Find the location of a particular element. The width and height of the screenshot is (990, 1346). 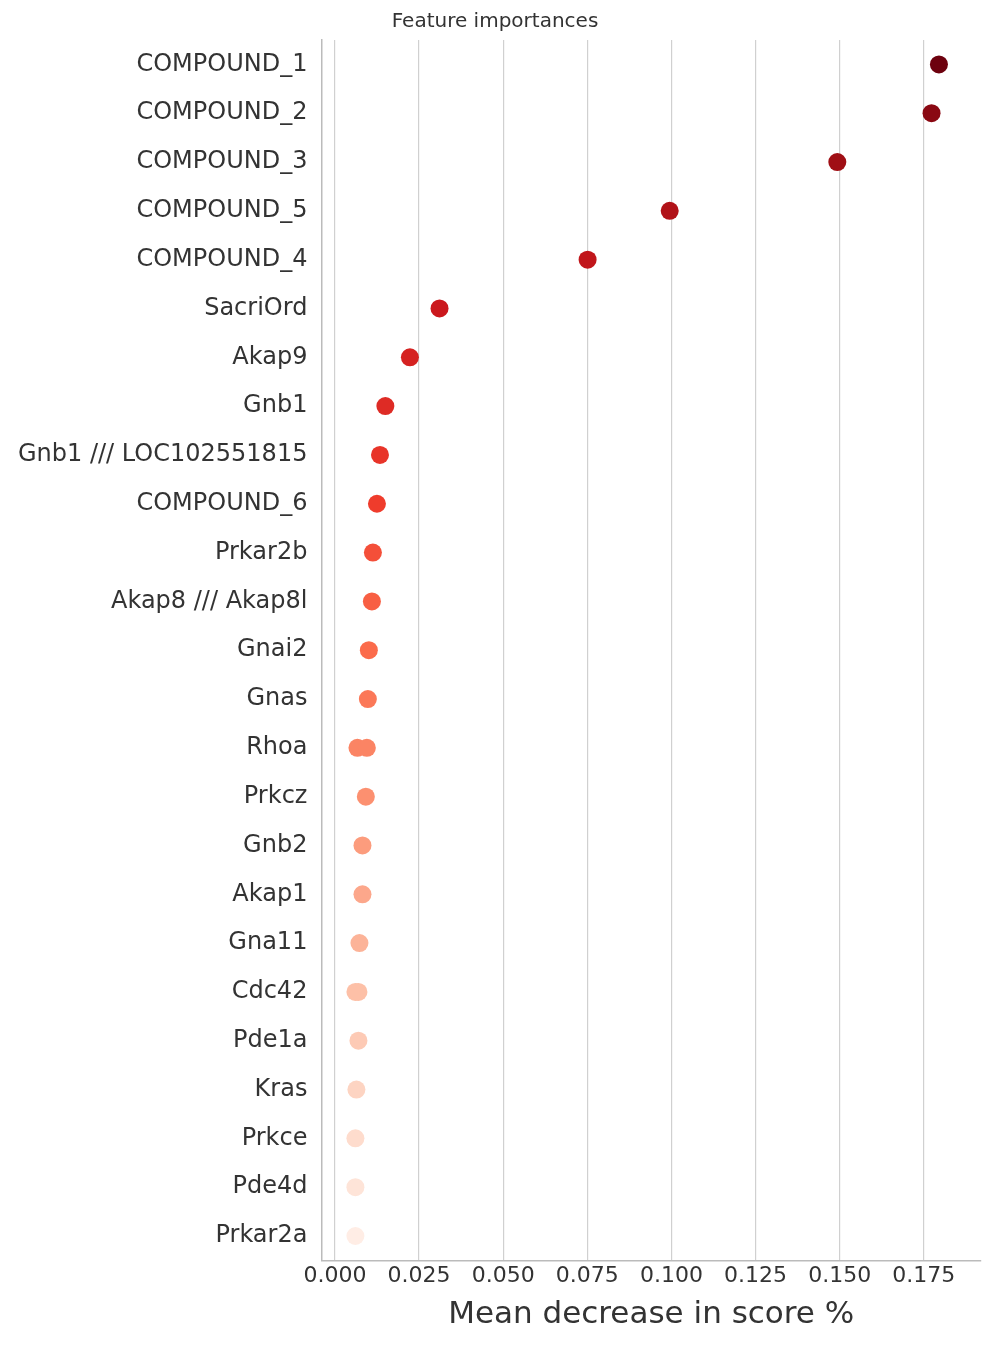

y-tick-label: Cdc42 is located at coordinates (269, 990).